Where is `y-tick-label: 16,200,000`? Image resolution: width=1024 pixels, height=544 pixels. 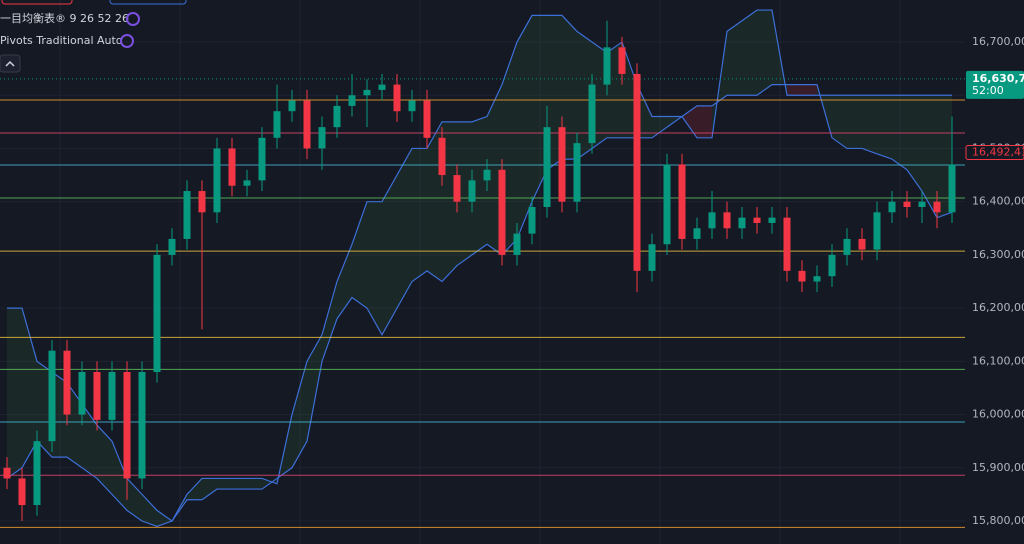 y-tick-label: 16,200,000 is located at coordinates (998, 307).